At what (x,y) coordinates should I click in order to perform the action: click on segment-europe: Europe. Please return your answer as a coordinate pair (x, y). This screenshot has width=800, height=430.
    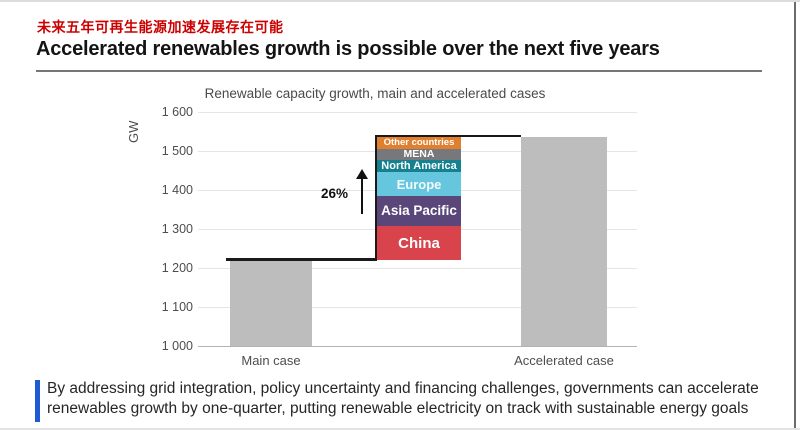
    Looking at the image, I should click on (419, 184).